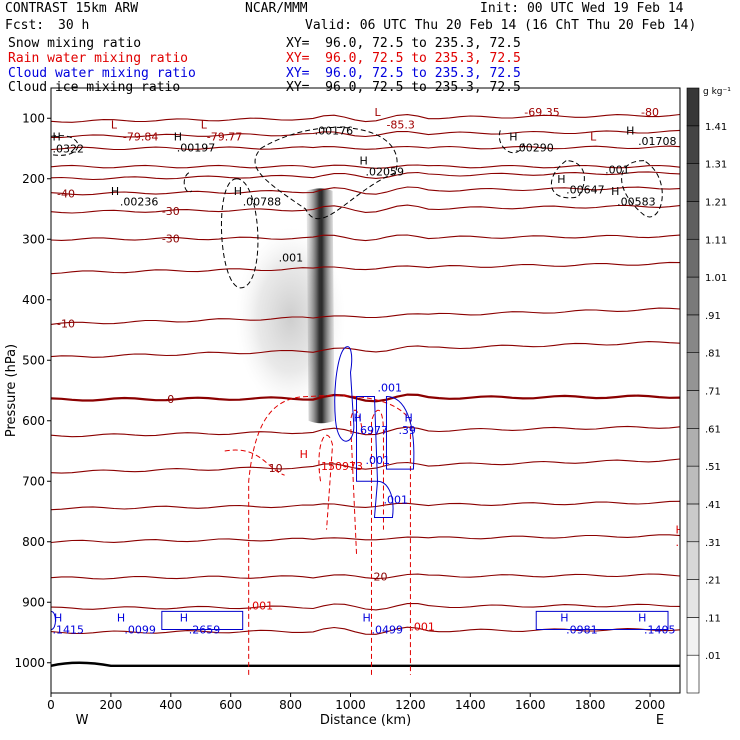 This screenshot has width=740, height=740. I want to click on contour-annotation: -80, so click(650, 112).